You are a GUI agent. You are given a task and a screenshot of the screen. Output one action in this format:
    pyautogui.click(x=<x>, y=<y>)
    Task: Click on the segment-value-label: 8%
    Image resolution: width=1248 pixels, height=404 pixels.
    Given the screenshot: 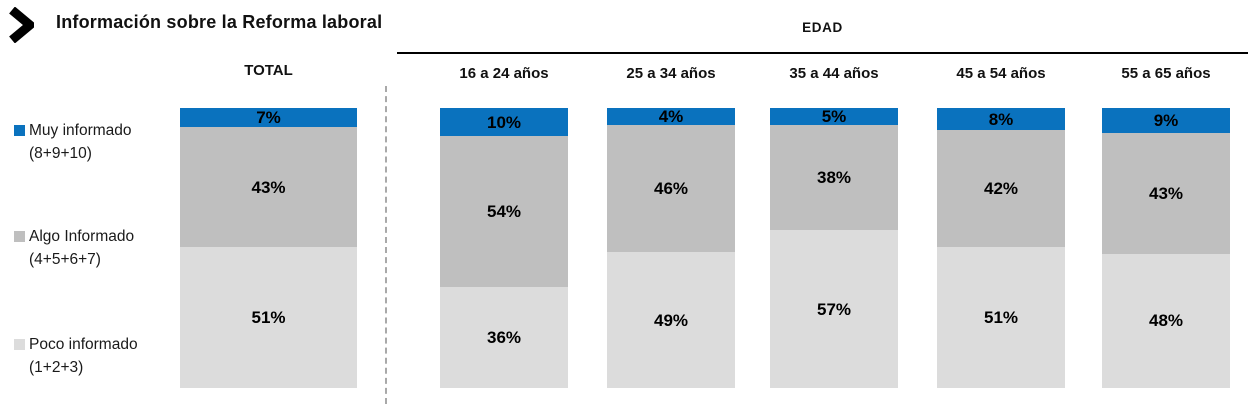 What is the action you would take?
    pyautogui.click(x=1001, y=119)
    